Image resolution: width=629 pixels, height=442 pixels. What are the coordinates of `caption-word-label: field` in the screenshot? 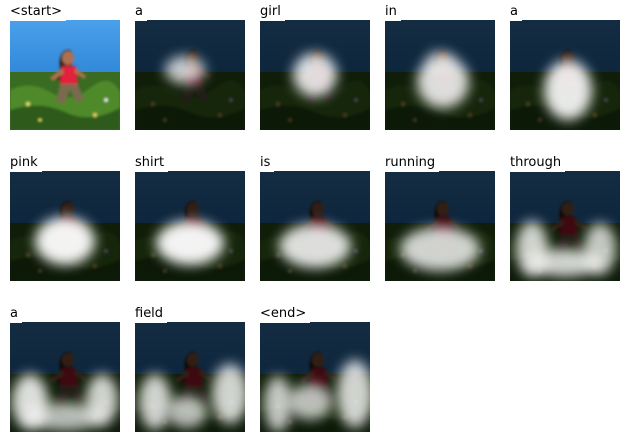 It's located at (150, 314).